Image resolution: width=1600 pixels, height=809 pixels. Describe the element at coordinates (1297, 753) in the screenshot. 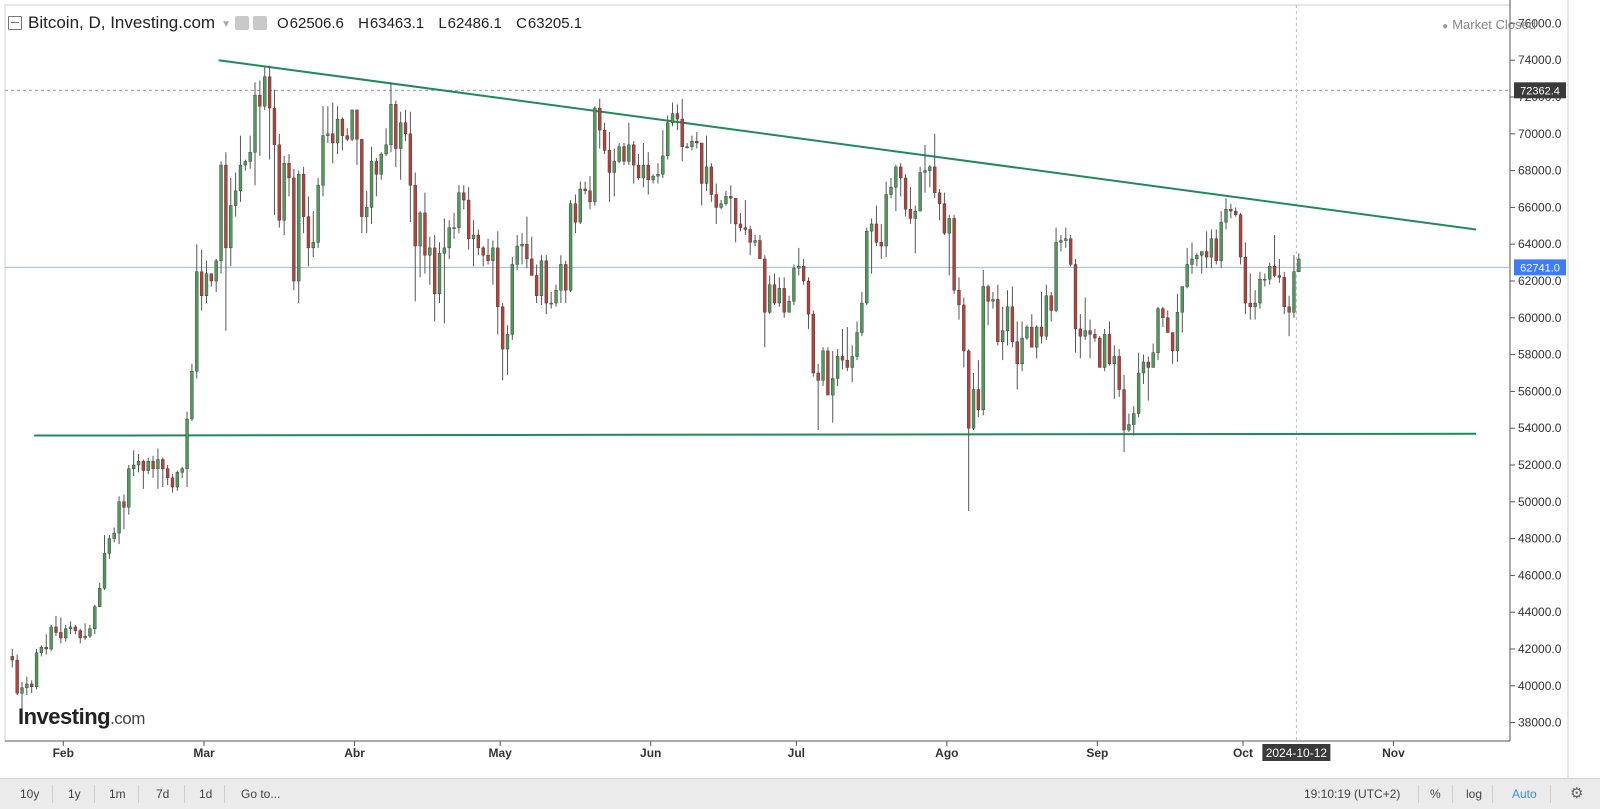

I see `crosshair-date-label: 2024-10-12` at that location.